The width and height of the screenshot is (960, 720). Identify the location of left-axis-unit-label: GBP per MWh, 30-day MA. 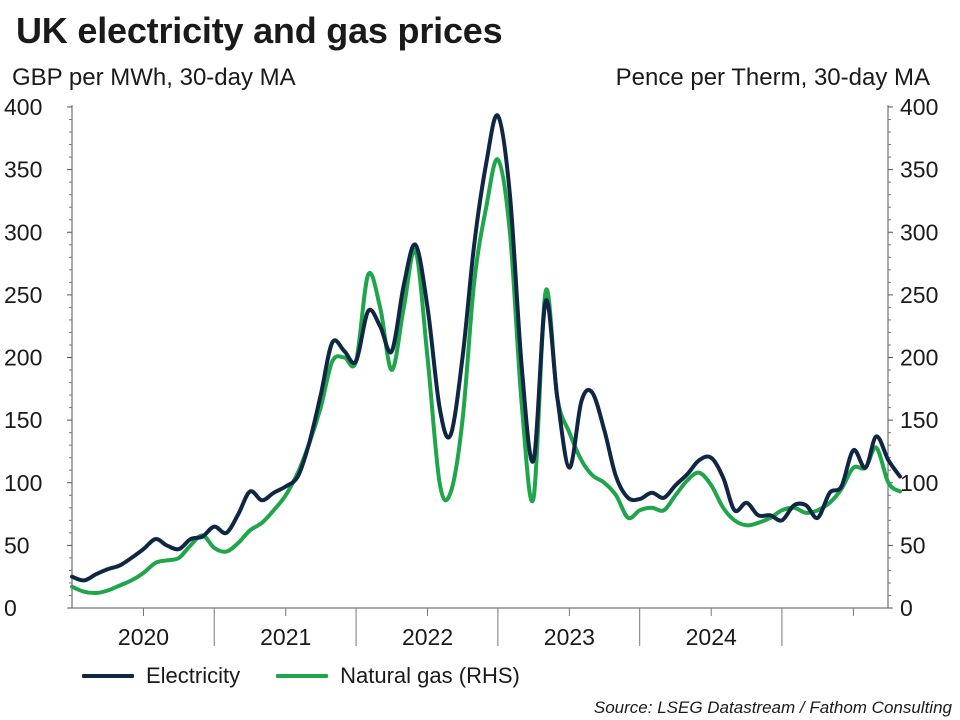
(154, 77).